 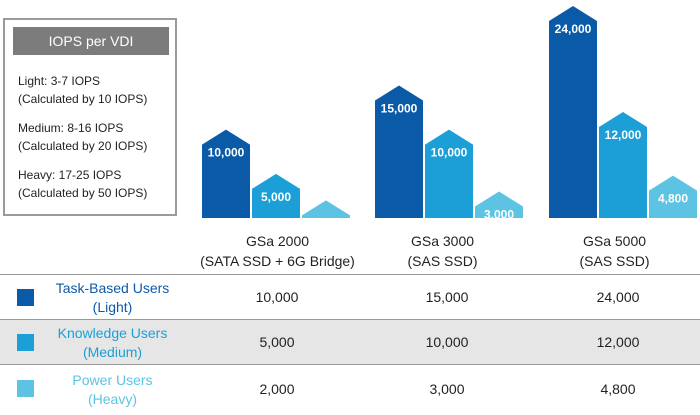 I want to click on row-label-line2: (Medium), so click(x=112, y=352).